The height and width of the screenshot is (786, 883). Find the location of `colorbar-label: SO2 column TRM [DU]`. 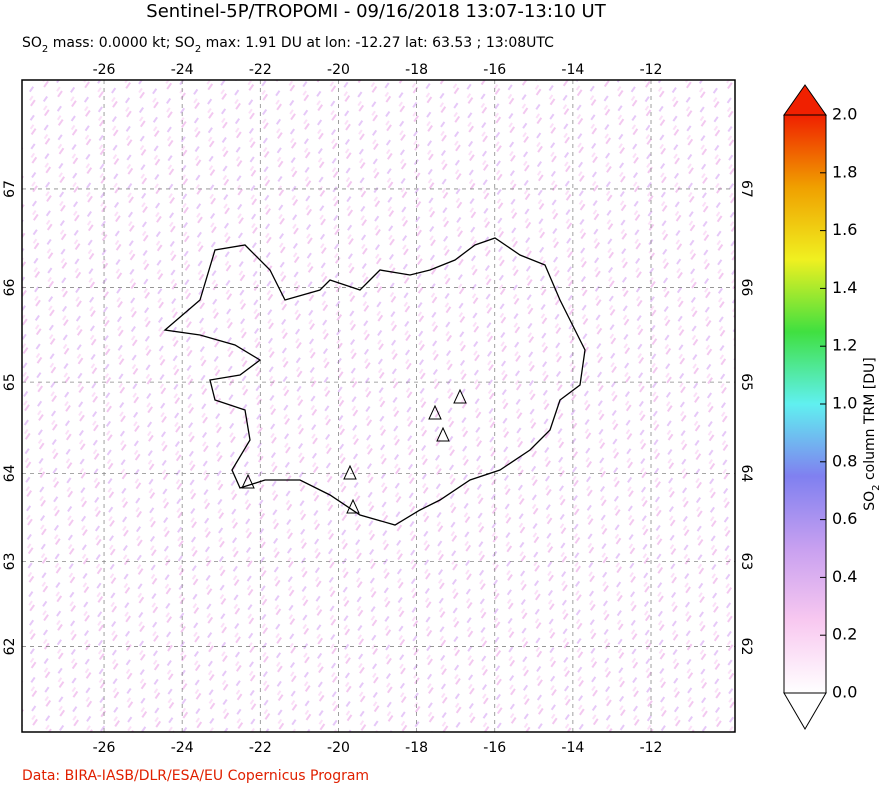

colorbar-label: SO2 column TRM [DU] is located at coordinates (872, 433).